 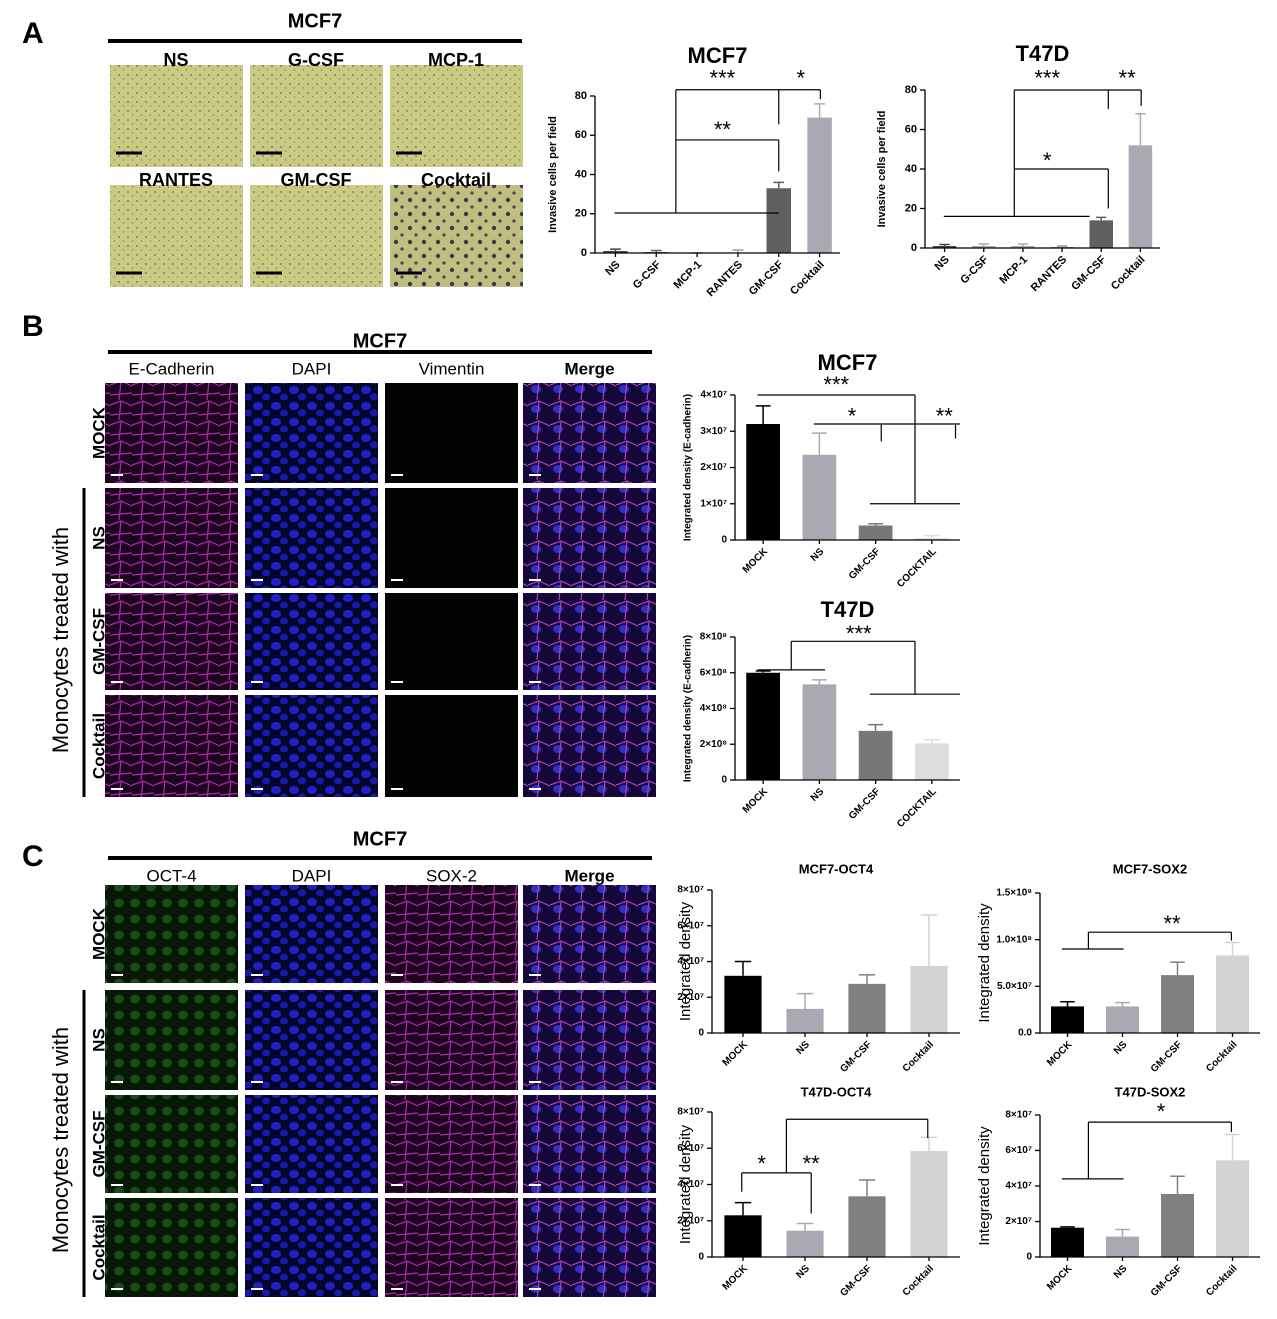 What do you see at coordinates (690, 961) in the screenshot?
I see `y-tick-label: 4×10⁷` at bounding box center [690, 961].